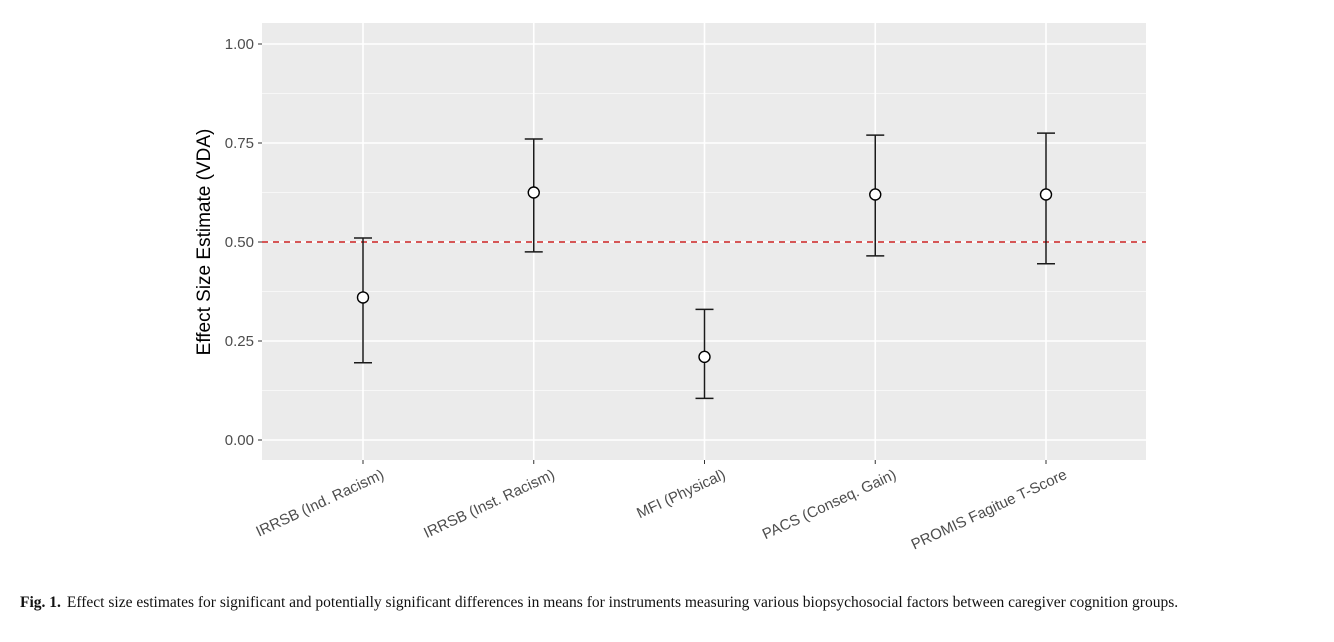  I want to click on x-tick-label: MFI (Physical), so click(681, 494).